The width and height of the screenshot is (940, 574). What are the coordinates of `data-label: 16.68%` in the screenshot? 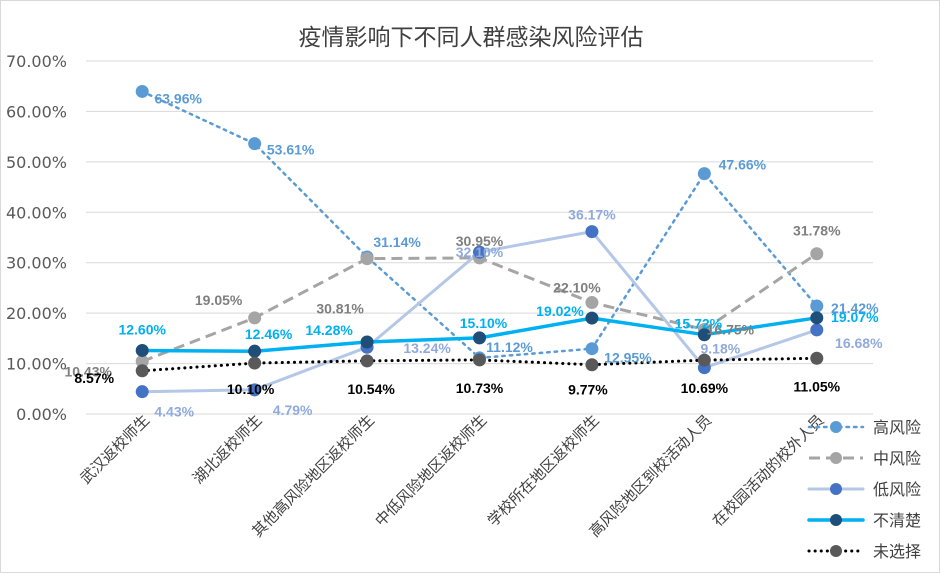 It's located at (859, 343).